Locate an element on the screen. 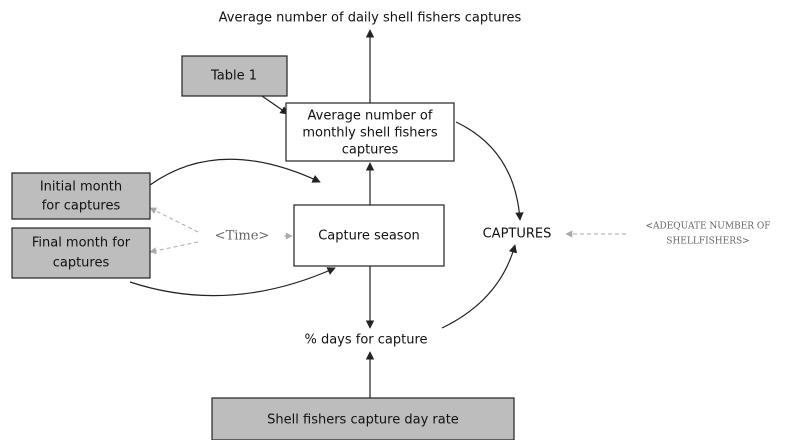  label: Shell fishers capture day rate is located at coordinates (363, 420).